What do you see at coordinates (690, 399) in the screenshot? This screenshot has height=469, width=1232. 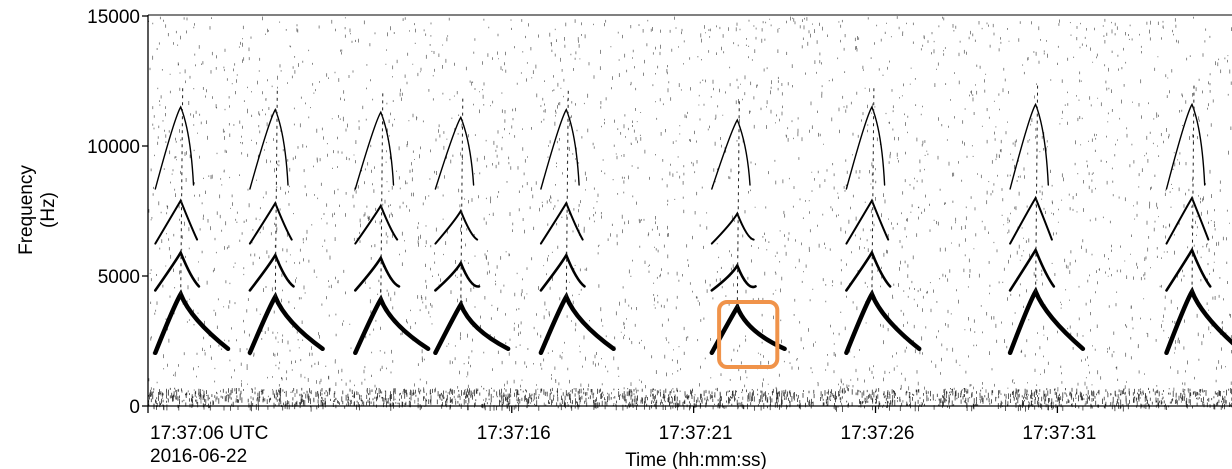 I see `noise-low-band` at bounding box center [690, 399].